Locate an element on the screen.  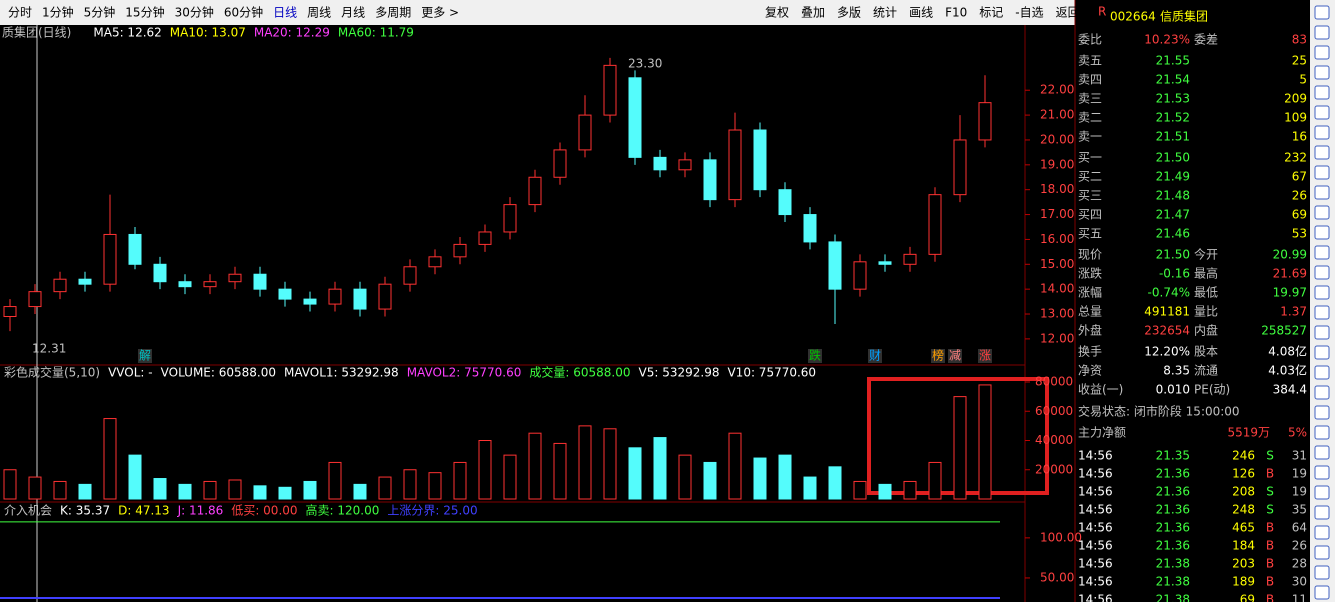
legend-item: 低买: 00.00 is located at coordinates (264, 511).